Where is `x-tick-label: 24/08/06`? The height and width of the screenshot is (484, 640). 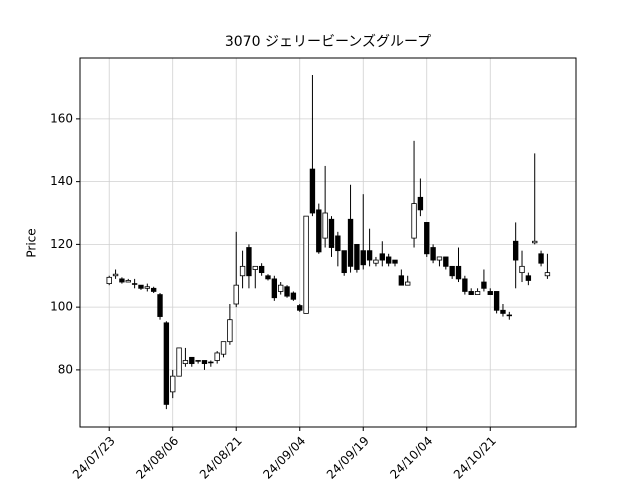 x-tick-label: 24/08/06 is located at coordinates (157, 457).